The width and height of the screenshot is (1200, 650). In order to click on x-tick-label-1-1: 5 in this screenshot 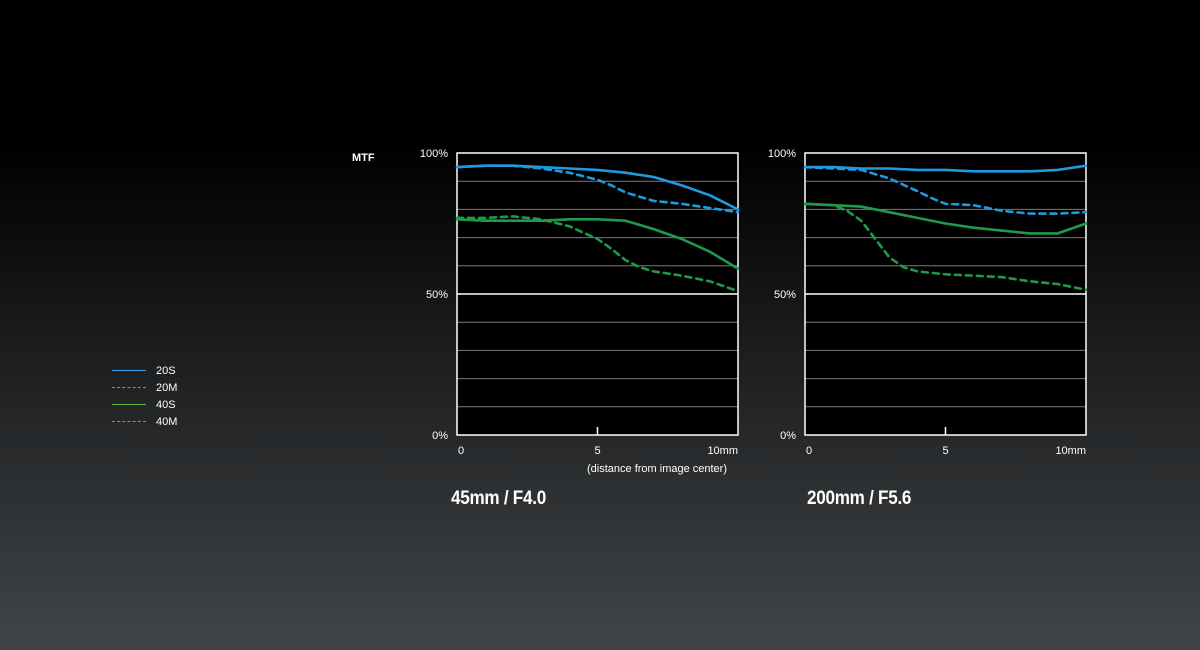, I will do `click(597, 451)`.